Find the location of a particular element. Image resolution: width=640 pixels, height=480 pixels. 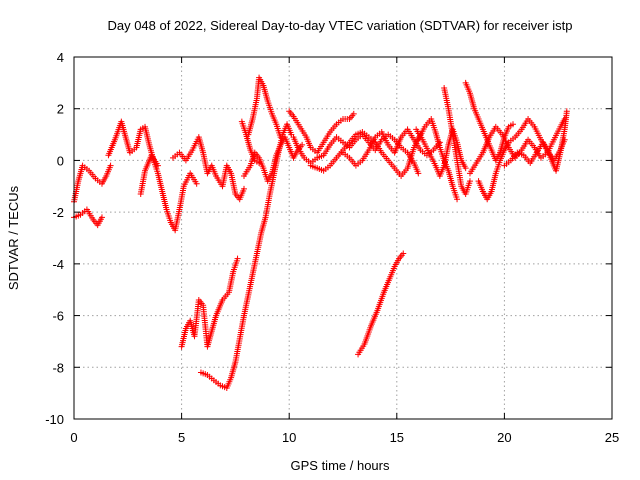

series-track-o is located at coordinates (441, 152).